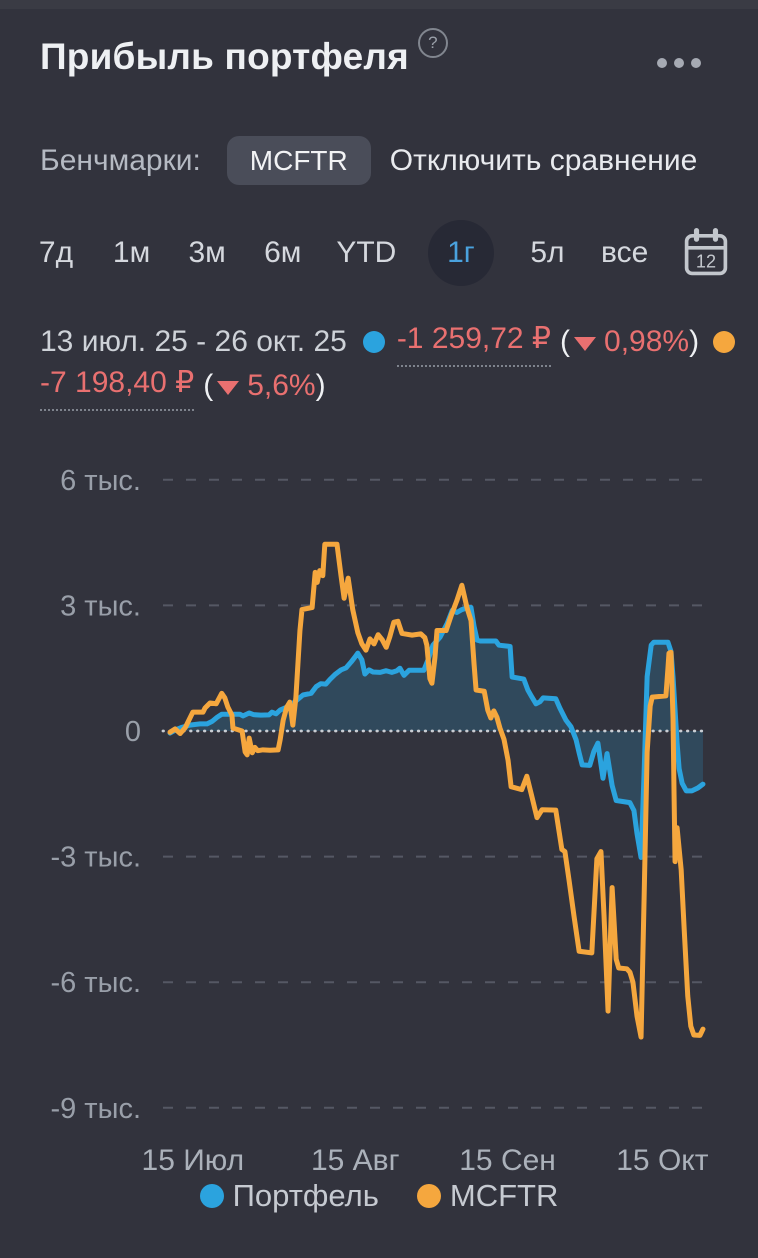  I want to click on legend-label: Портфель, so click(305, 1195).